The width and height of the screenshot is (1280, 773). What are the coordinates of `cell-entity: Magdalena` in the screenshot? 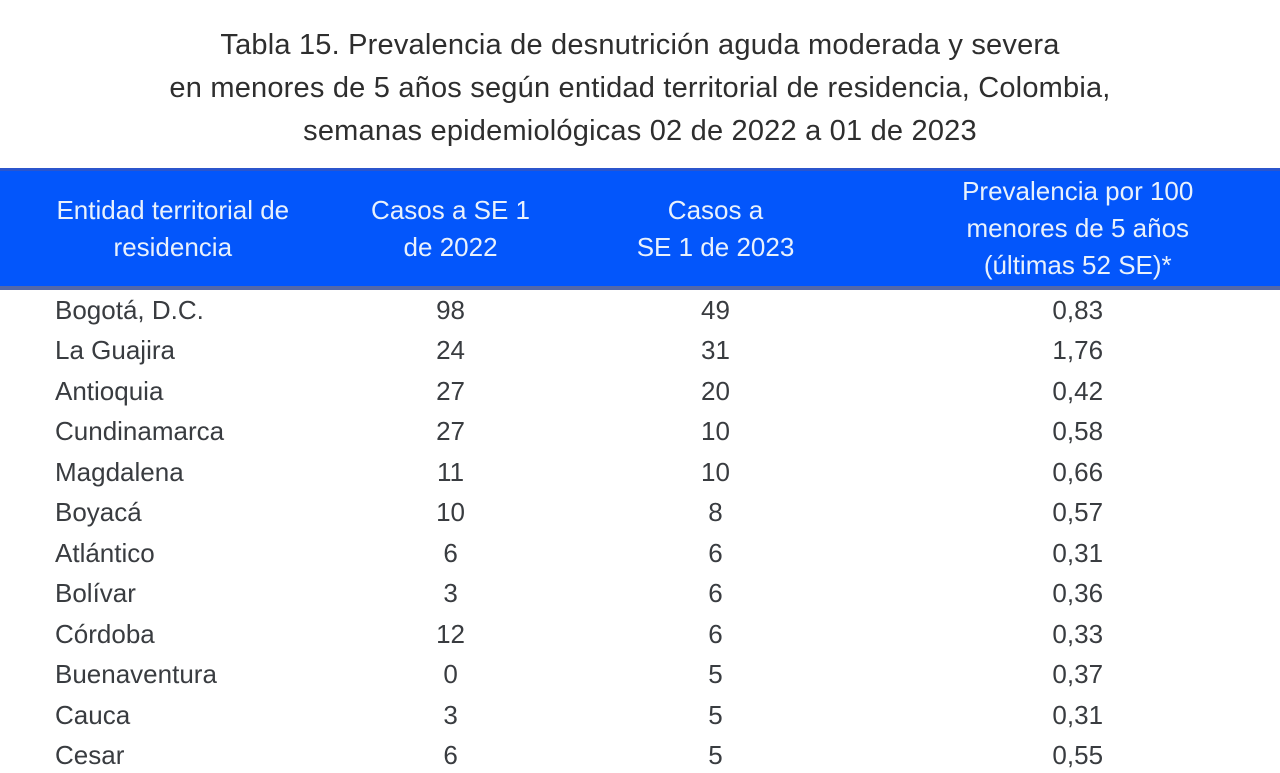 It's located at (119, 471).